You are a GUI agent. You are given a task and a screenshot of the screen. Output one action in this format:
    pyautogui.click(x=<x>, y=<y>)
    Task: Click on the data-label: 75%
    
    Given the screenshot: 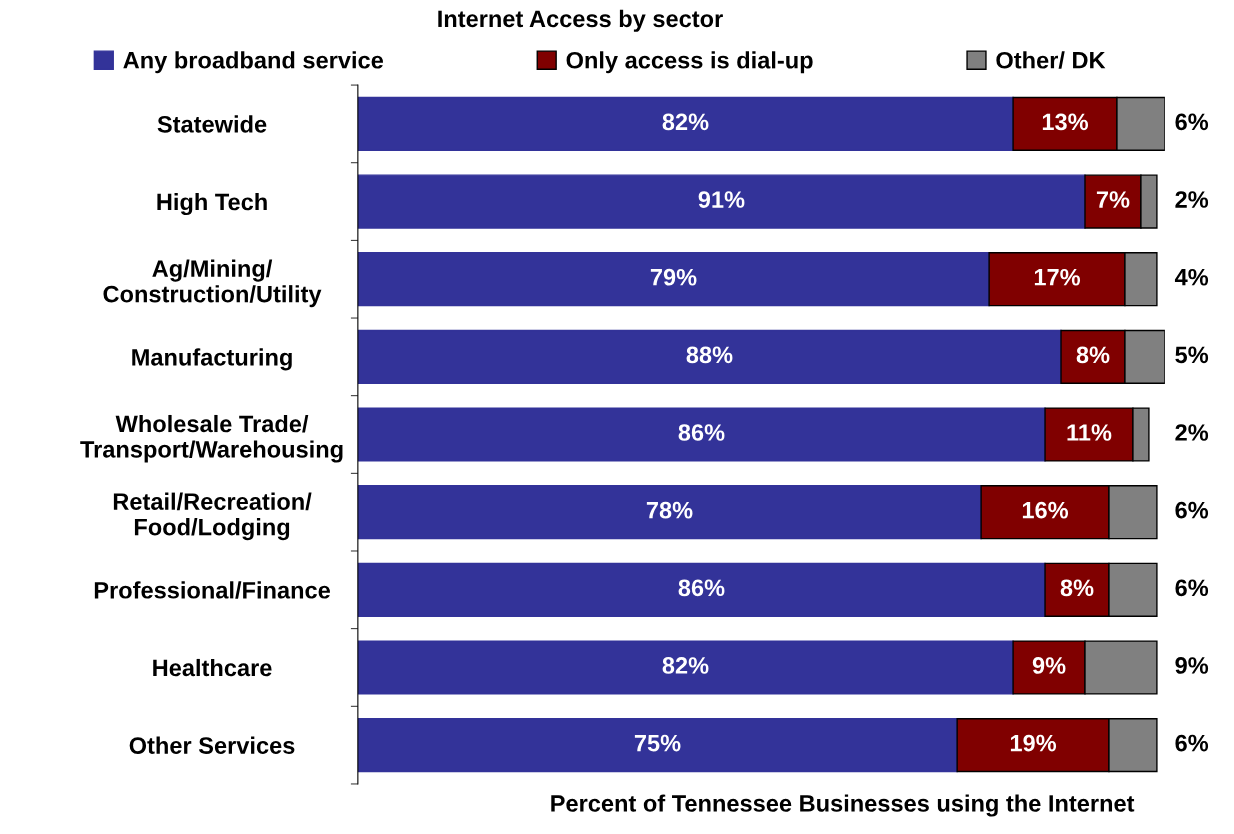 What is the action you would take?
    pyautogui.click(x=657, y=743)
    